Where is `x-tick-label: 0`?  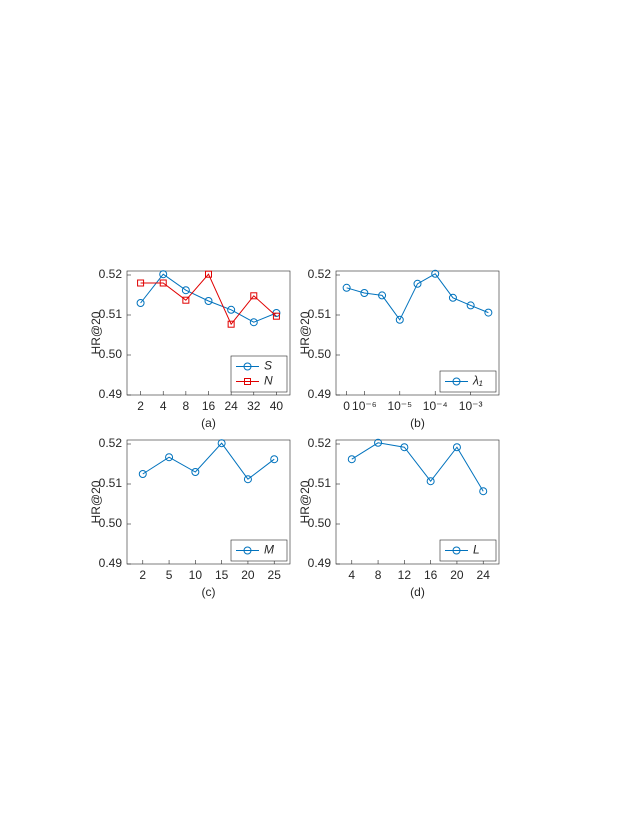
x-tick-label: 0 is located at coordinates (346, 406).